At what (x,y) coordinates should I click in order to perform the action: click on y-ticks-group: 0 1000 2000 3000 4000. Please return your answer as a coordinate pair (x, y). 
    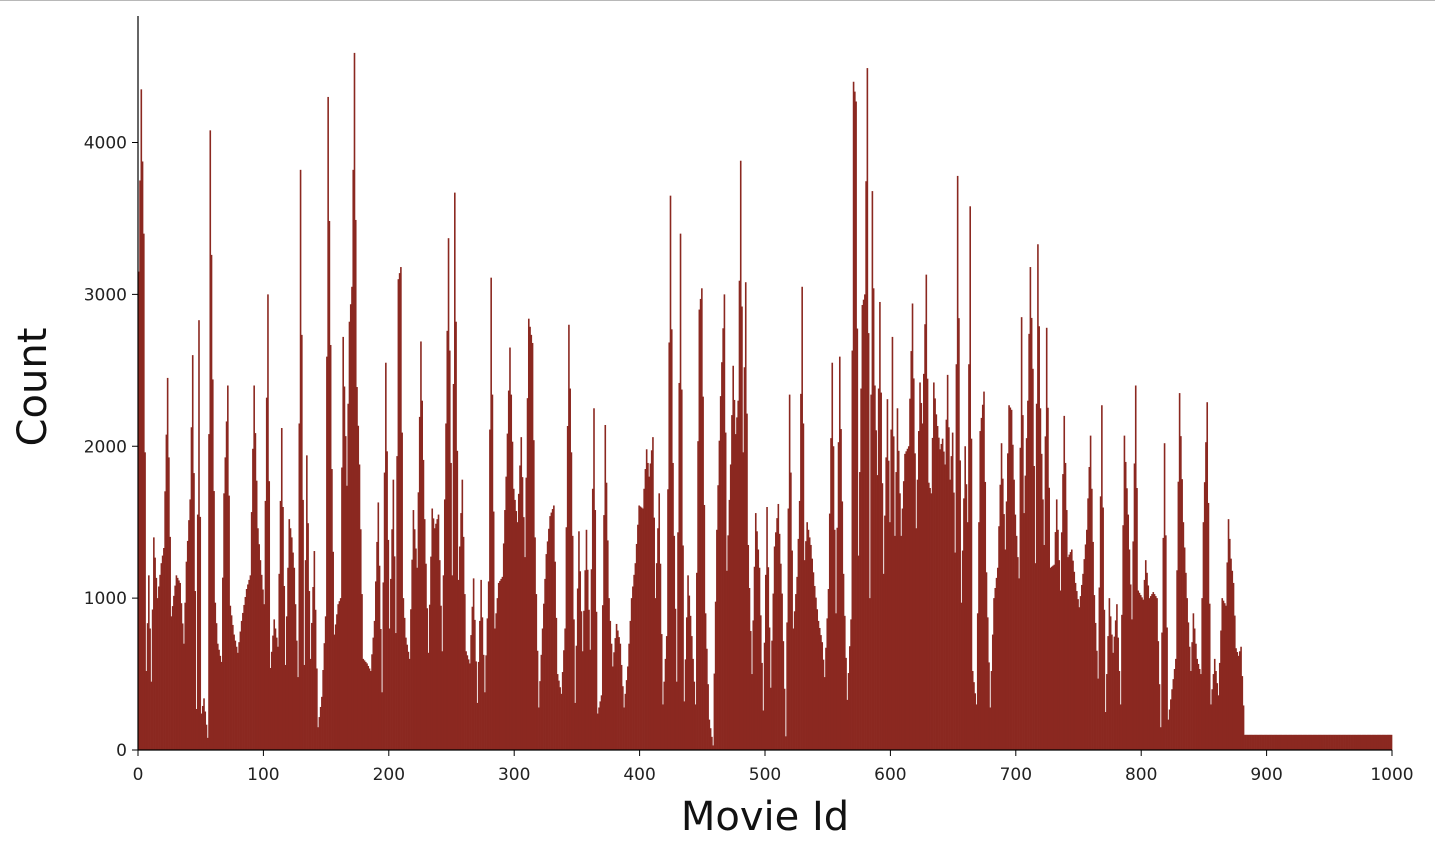
    Looking at the image, I should click on (111, 447).